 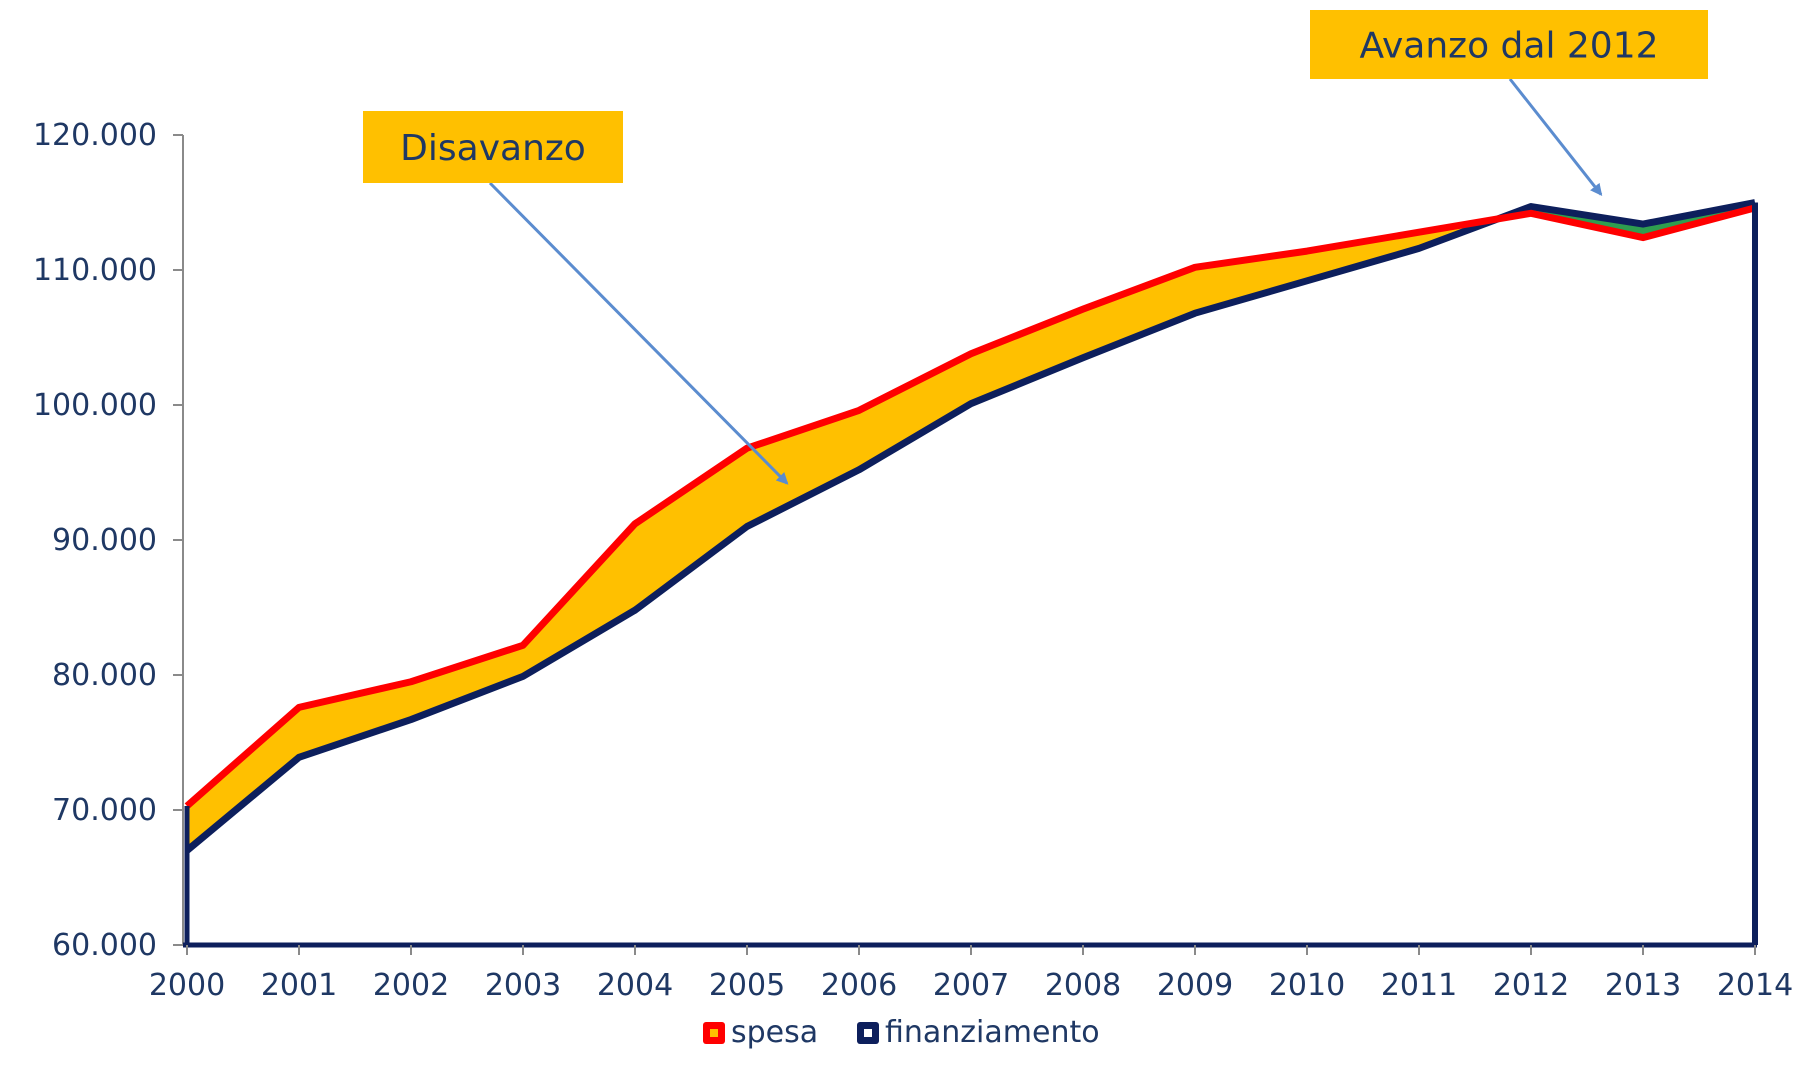 I want to click on x-tick-label: 2008, so click(x=1083, y=985).